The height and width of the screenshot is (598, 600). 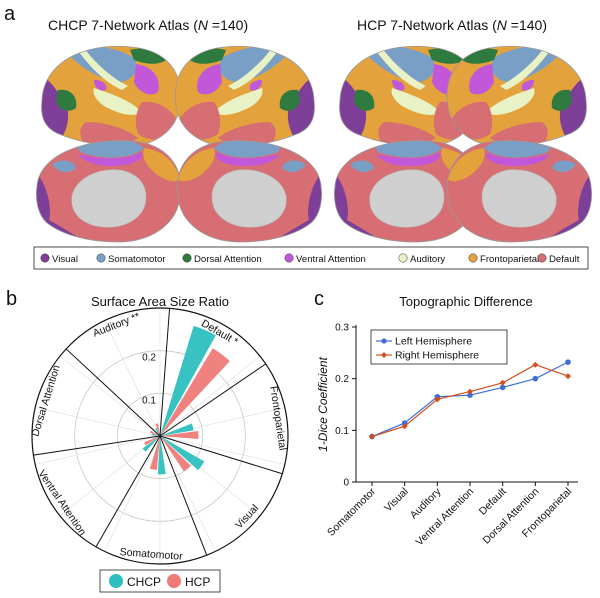 I want to click on polar-chart-title: Surface Area Size Ratio, so click(x=160, y=301).